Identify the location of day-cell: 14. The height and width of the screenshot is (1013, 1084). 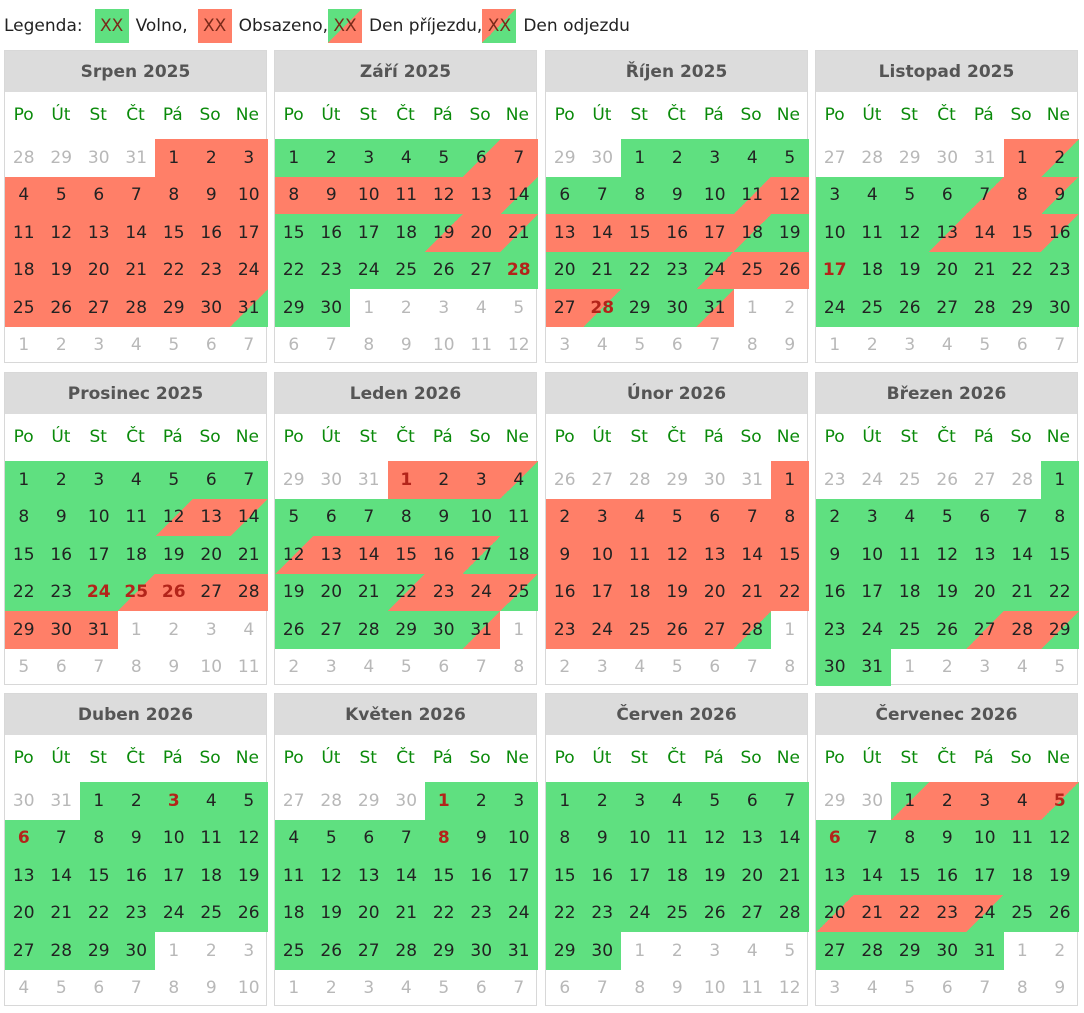
(406, 876).